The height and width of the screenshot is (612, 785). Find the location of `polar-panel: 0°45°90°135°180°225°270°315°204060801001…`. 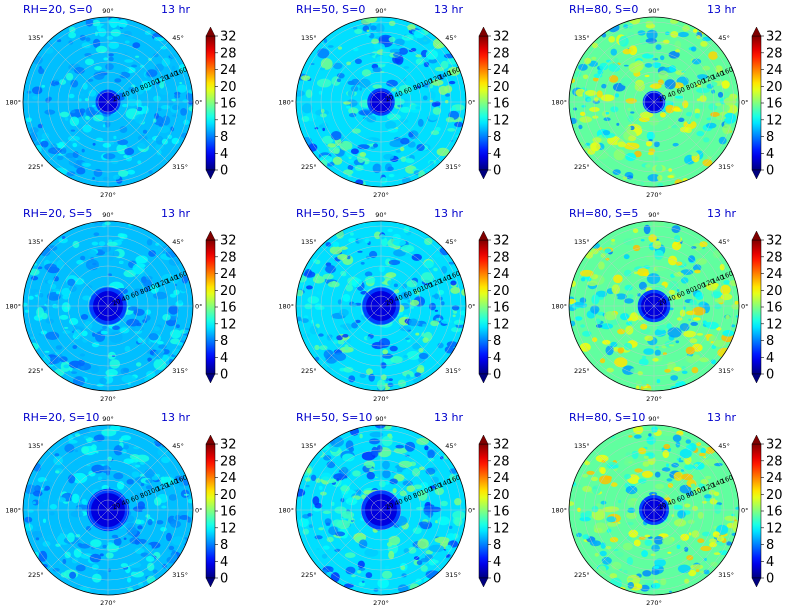

polar-panel: 0°45°90°135°180°225°270°315°204060801001… is located at coordinates (666, 509).